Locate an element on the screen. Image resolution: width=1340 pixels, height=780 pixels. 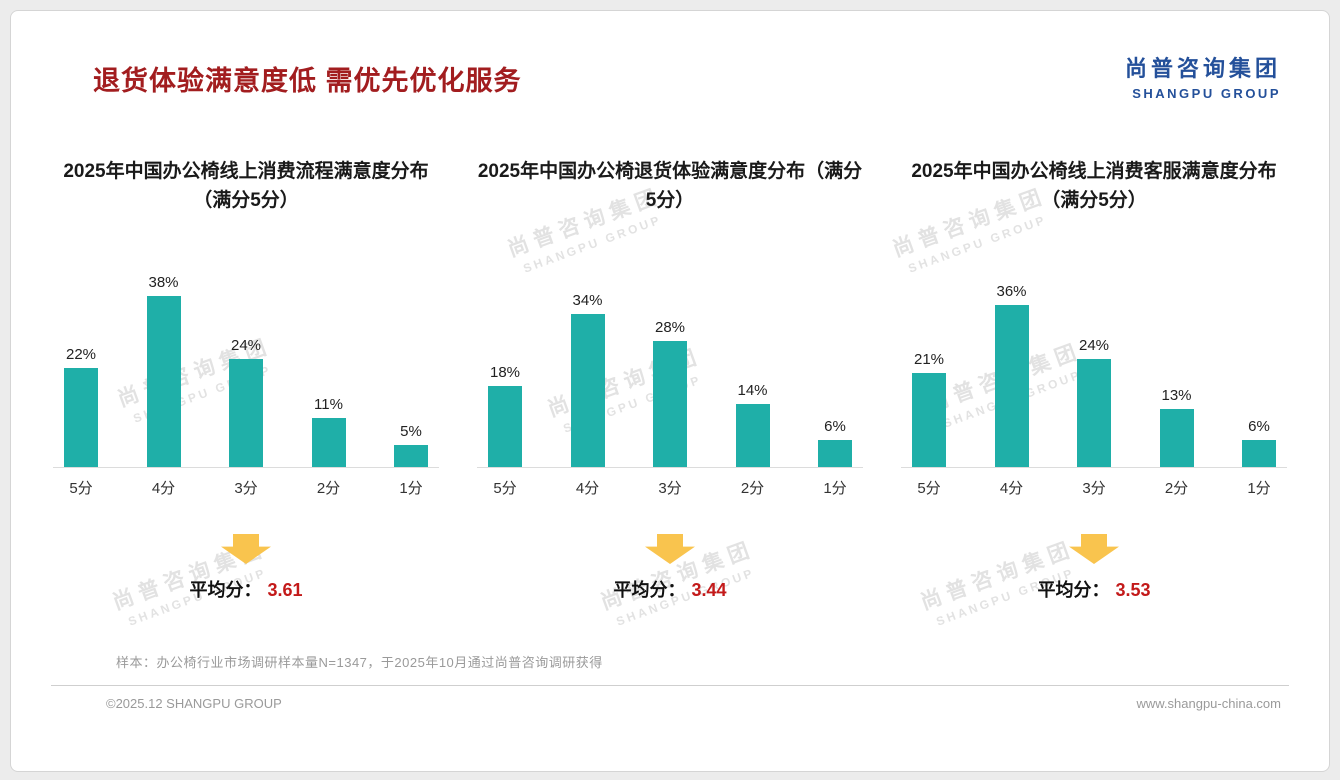
bar-value-label: 5% is located at coordinates (411, 431).